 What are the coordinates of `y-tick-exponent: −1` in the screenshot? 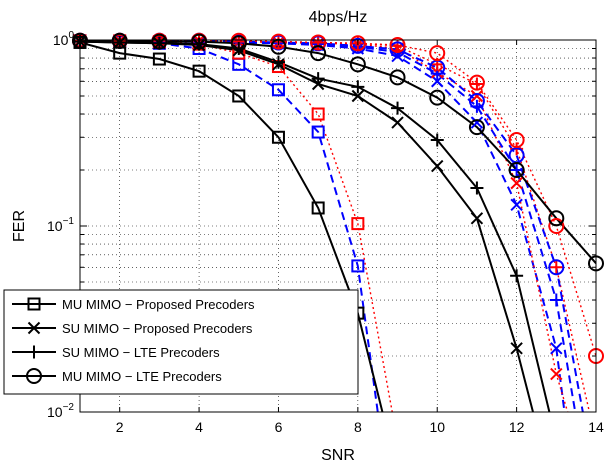 It's located at (69, 221).